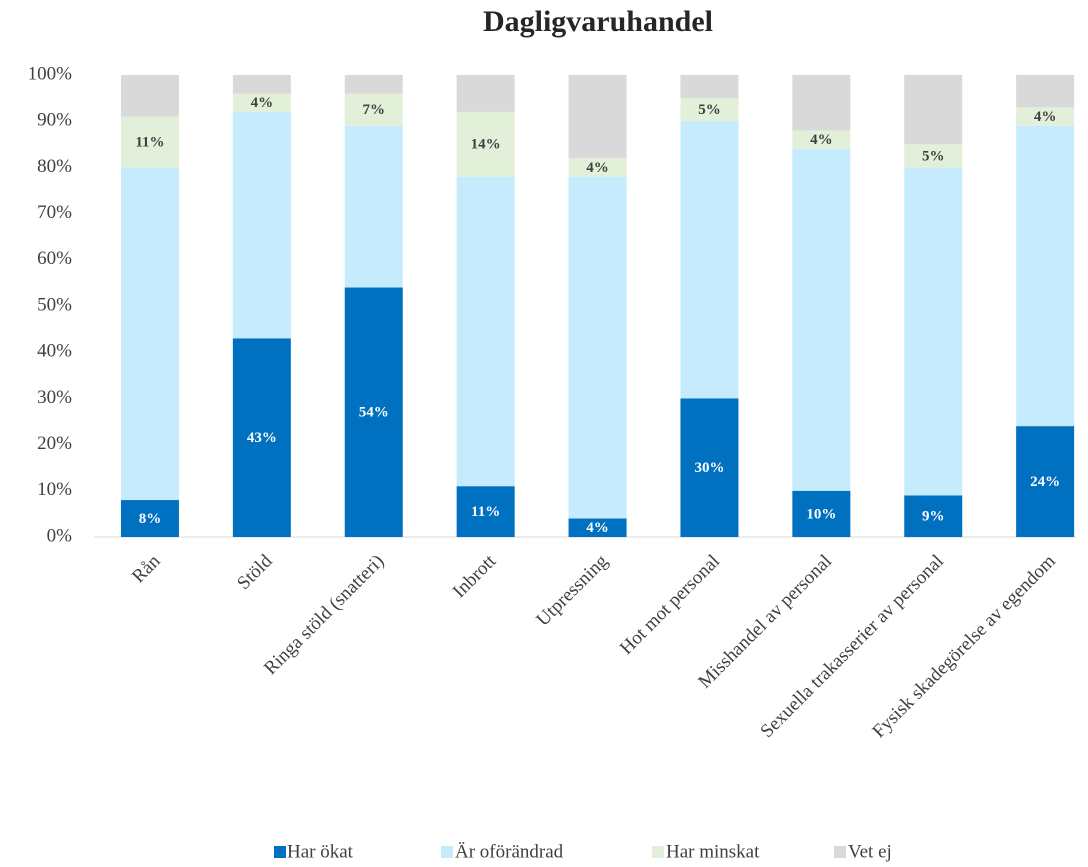 Image resolution: width=1088 pixels, height=867 pixels. Describe the element at coordinates (54, 489) in the screenshot. I see `y-tick-label: 10%` at that location.